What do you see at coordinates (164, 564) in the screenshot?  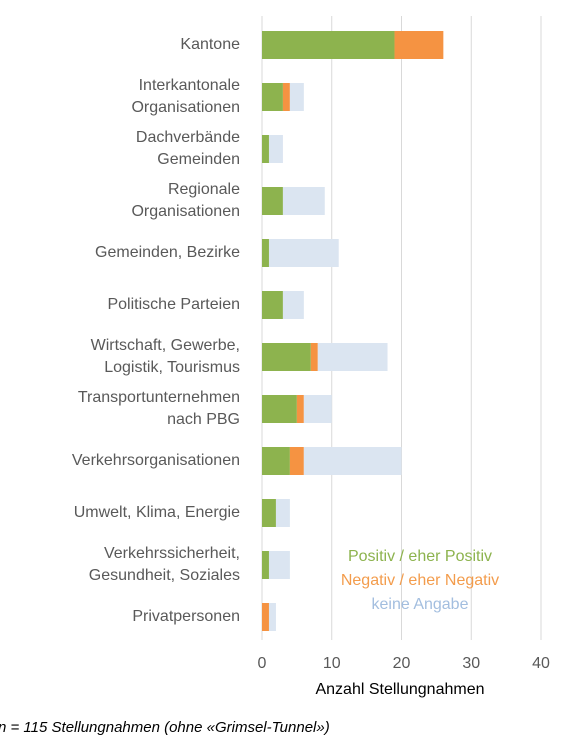 I see `y-tick-label: Verkehrssicherheit, Gesundheit, Soziales` at bounding box center [164, 564].